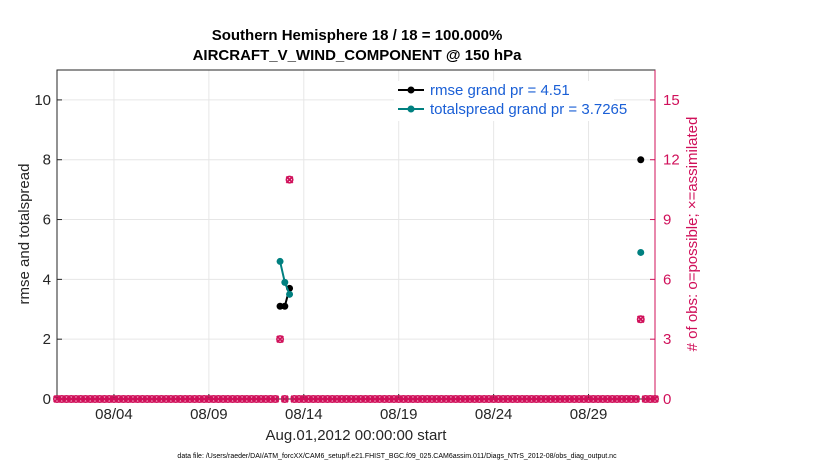 This screenshot has height=470, width=830. I want to click on totalspread-line, so click(285, 278).